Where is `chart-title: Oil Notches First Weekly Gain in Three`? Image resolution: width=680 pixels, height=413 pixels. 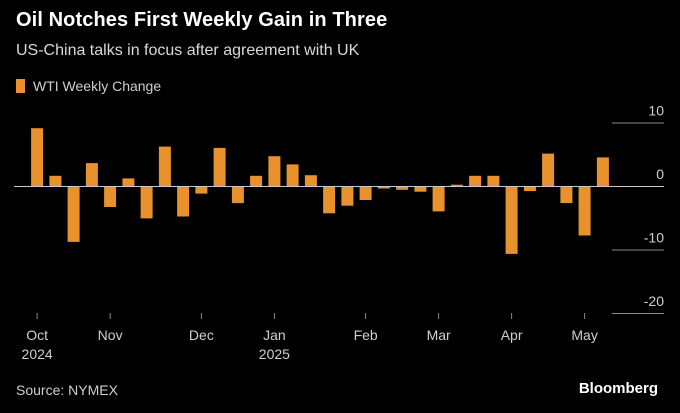
chart-title: Oil Notches First Weekly Gain in Three is located at coordinates (202, 20).